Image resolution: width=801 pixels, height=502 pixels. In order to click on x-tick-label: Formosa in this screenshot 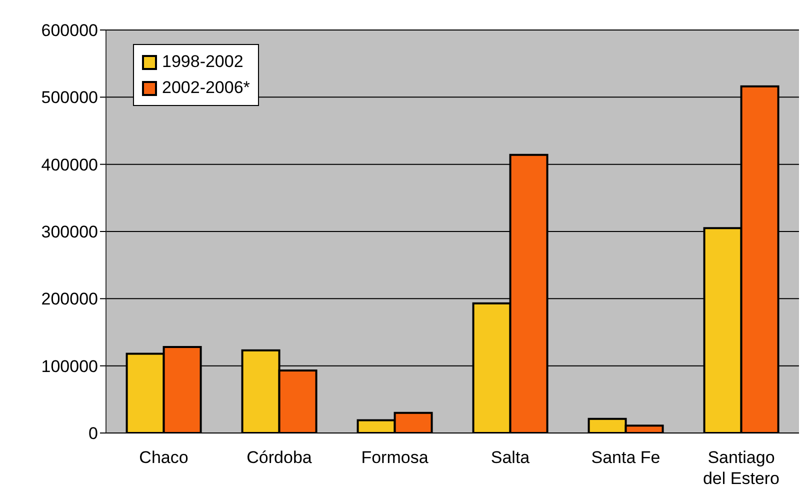, I will do `click(395, 457)`.